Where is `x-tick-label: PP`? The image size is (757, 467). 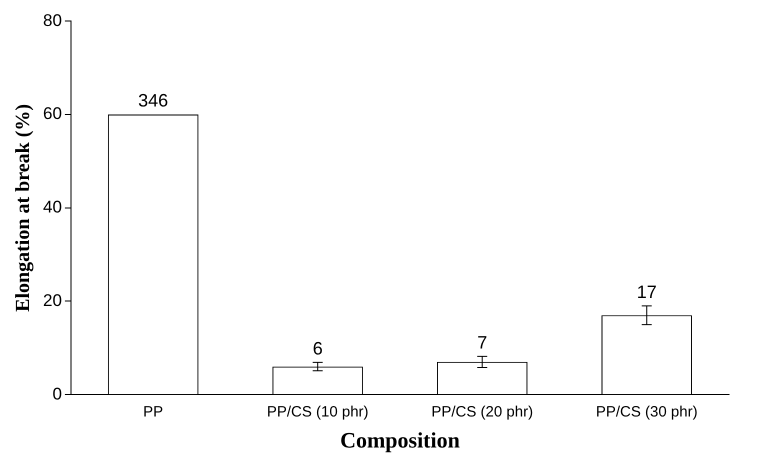
x-tick-label: PP is located at coordinates (153, 412).